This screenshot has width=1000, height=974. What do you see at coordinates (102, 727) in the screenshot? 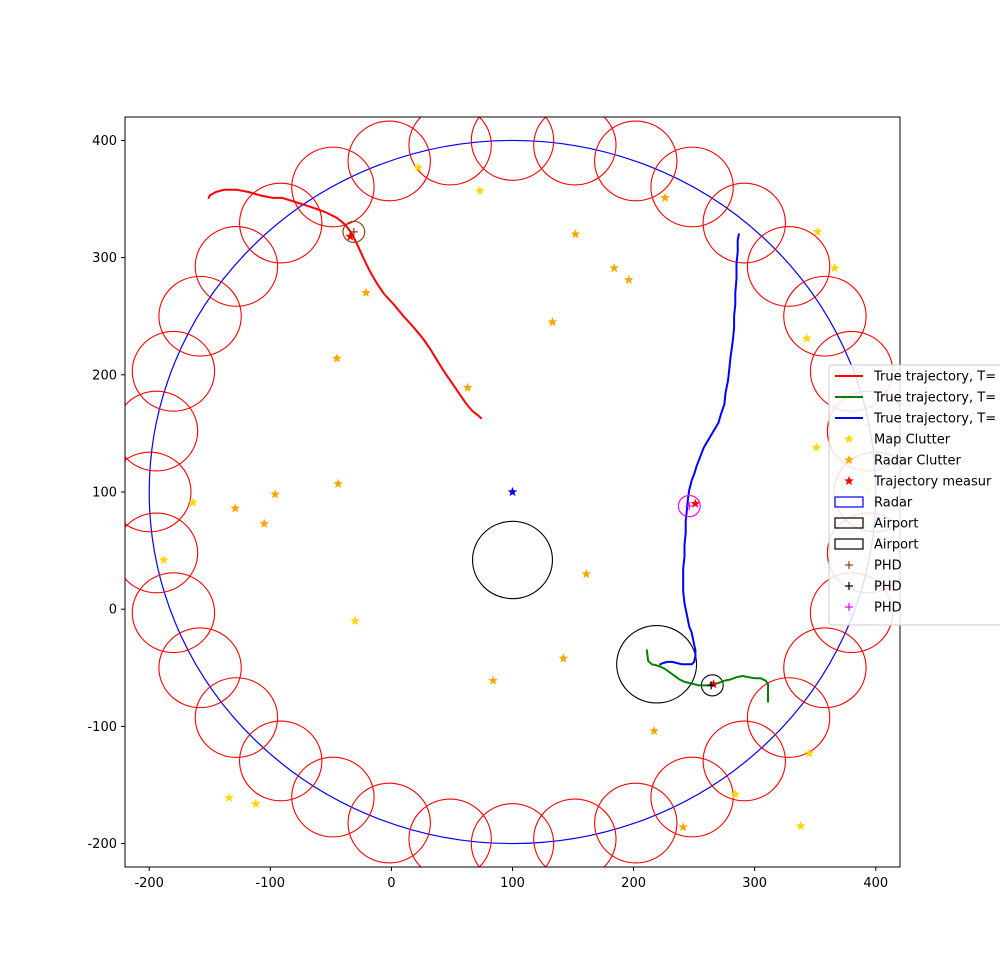
I see `y-tick-label: -100` at bounding box center [102, 727].